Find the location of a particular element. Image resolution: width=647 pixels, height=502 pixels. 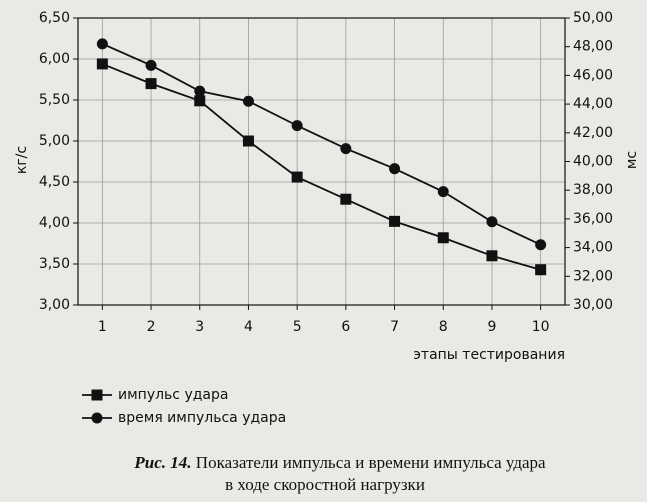

legend-label: импульс удара is located at coordinates (173, 395).